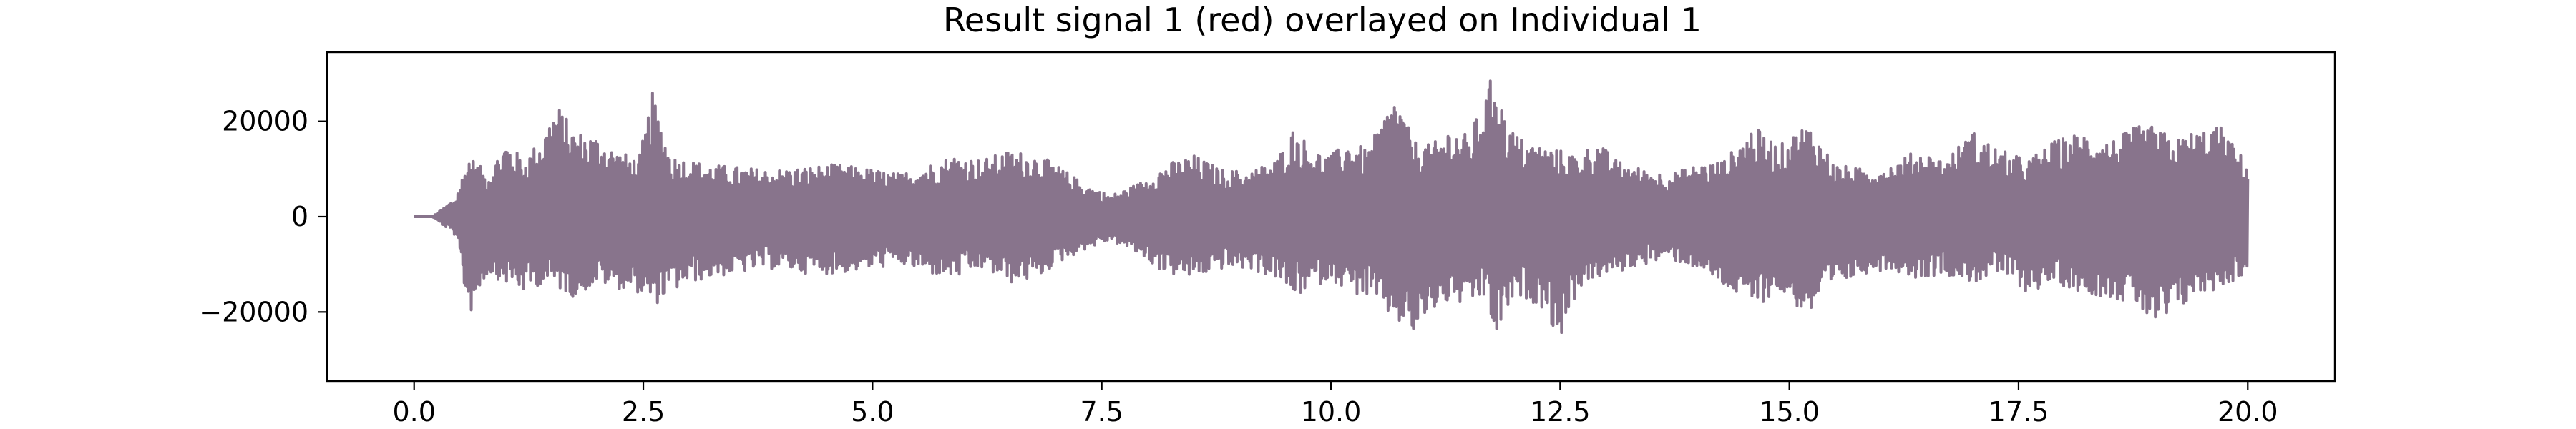  Describe the element at coordinates (872, 412) in the screenshot. I see `x-tick-label: 5.0` at that location.